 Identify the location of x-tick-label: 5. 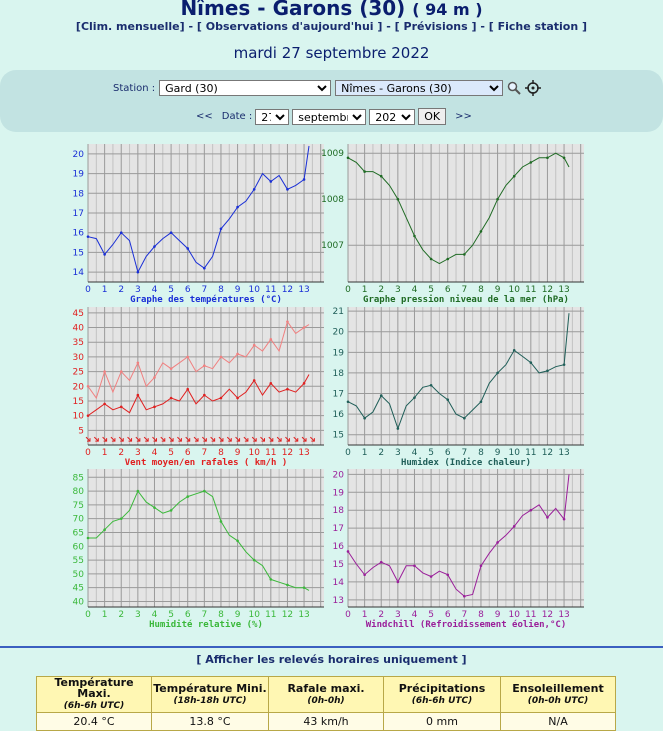
(171, 615).